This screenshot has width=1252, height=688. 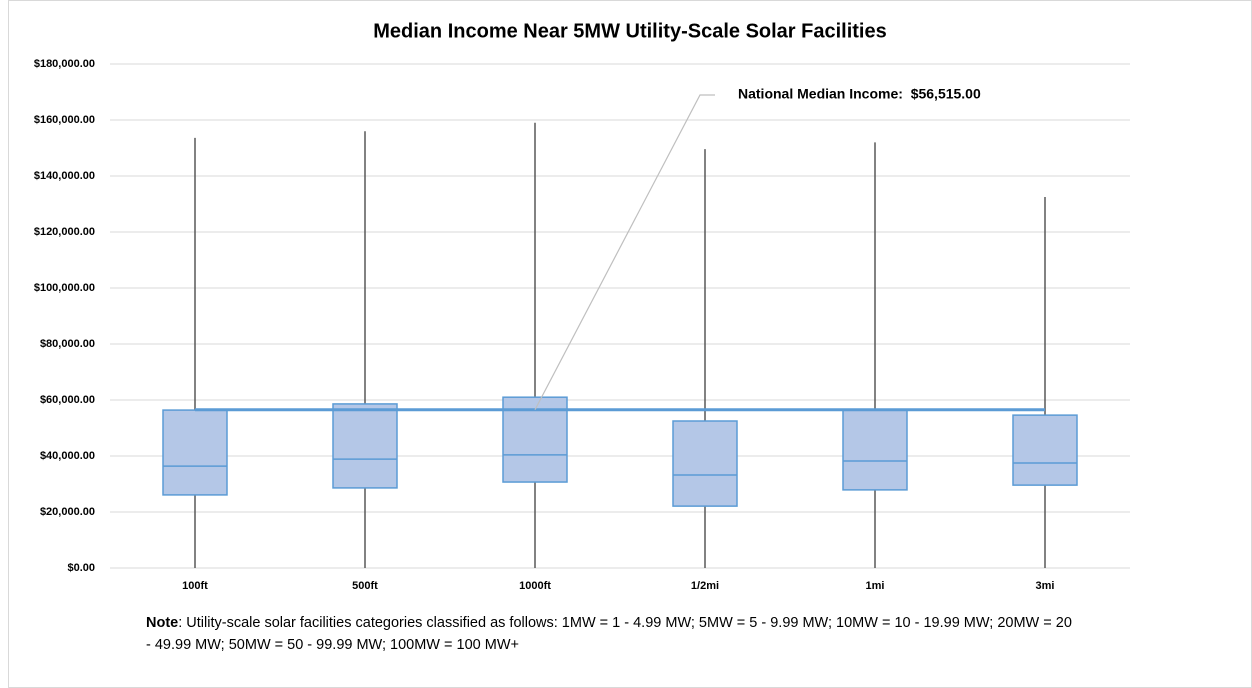 What do you see at coordinates (624, 252) in the screenshot?
I see `annotation-leader` at bounding box center [624, 252].